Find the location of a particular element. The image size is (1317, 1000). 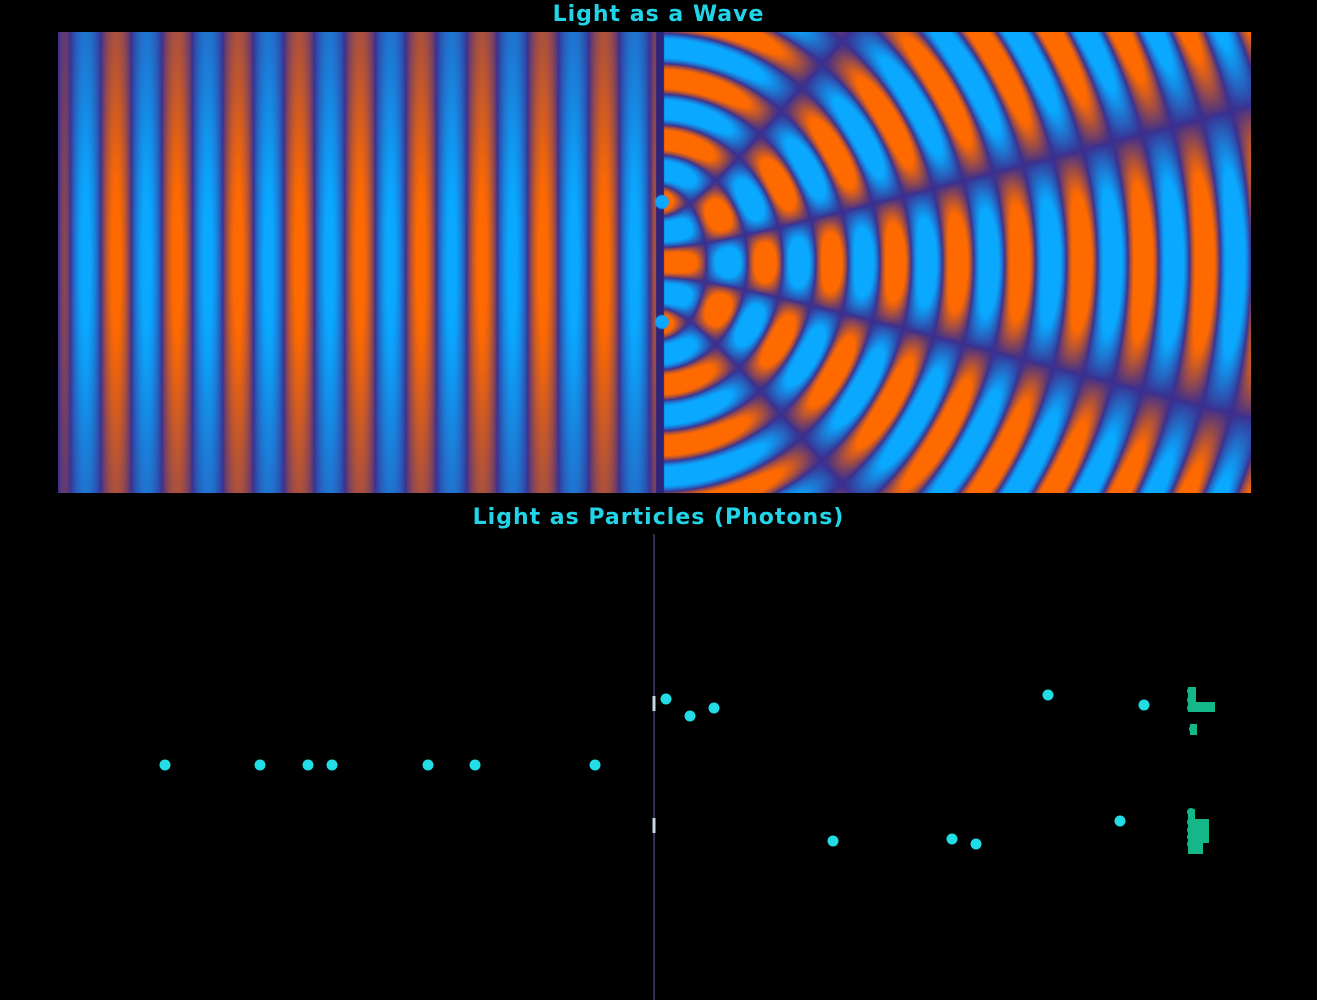

lower-slit is located at coordinates (654, 825).